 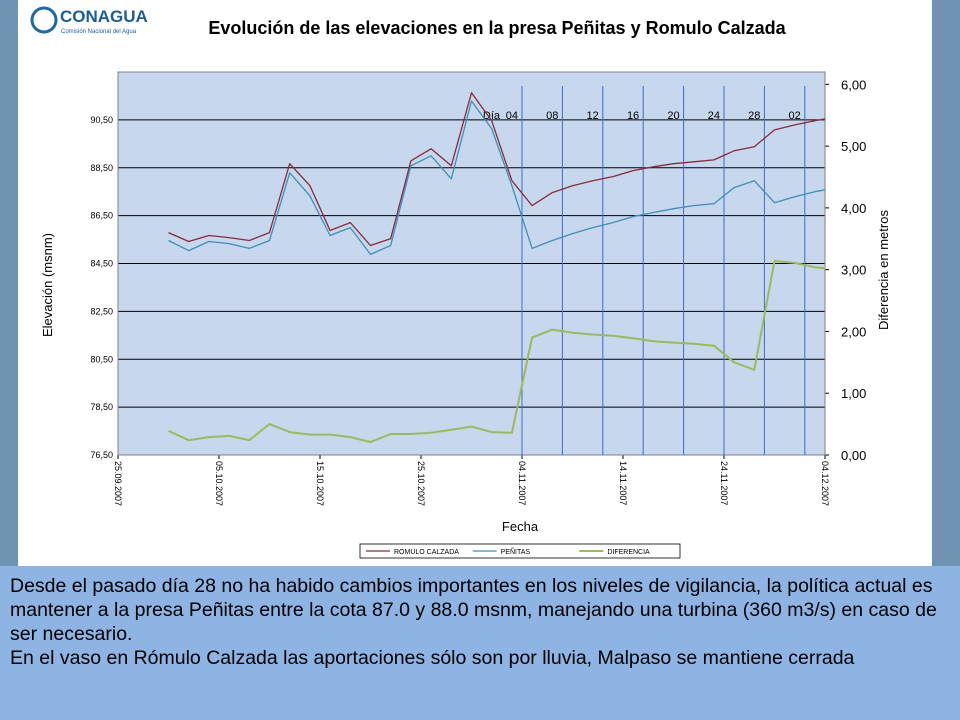 I want to click on y-tick-label: 84,50, so click(x=101, y=264).